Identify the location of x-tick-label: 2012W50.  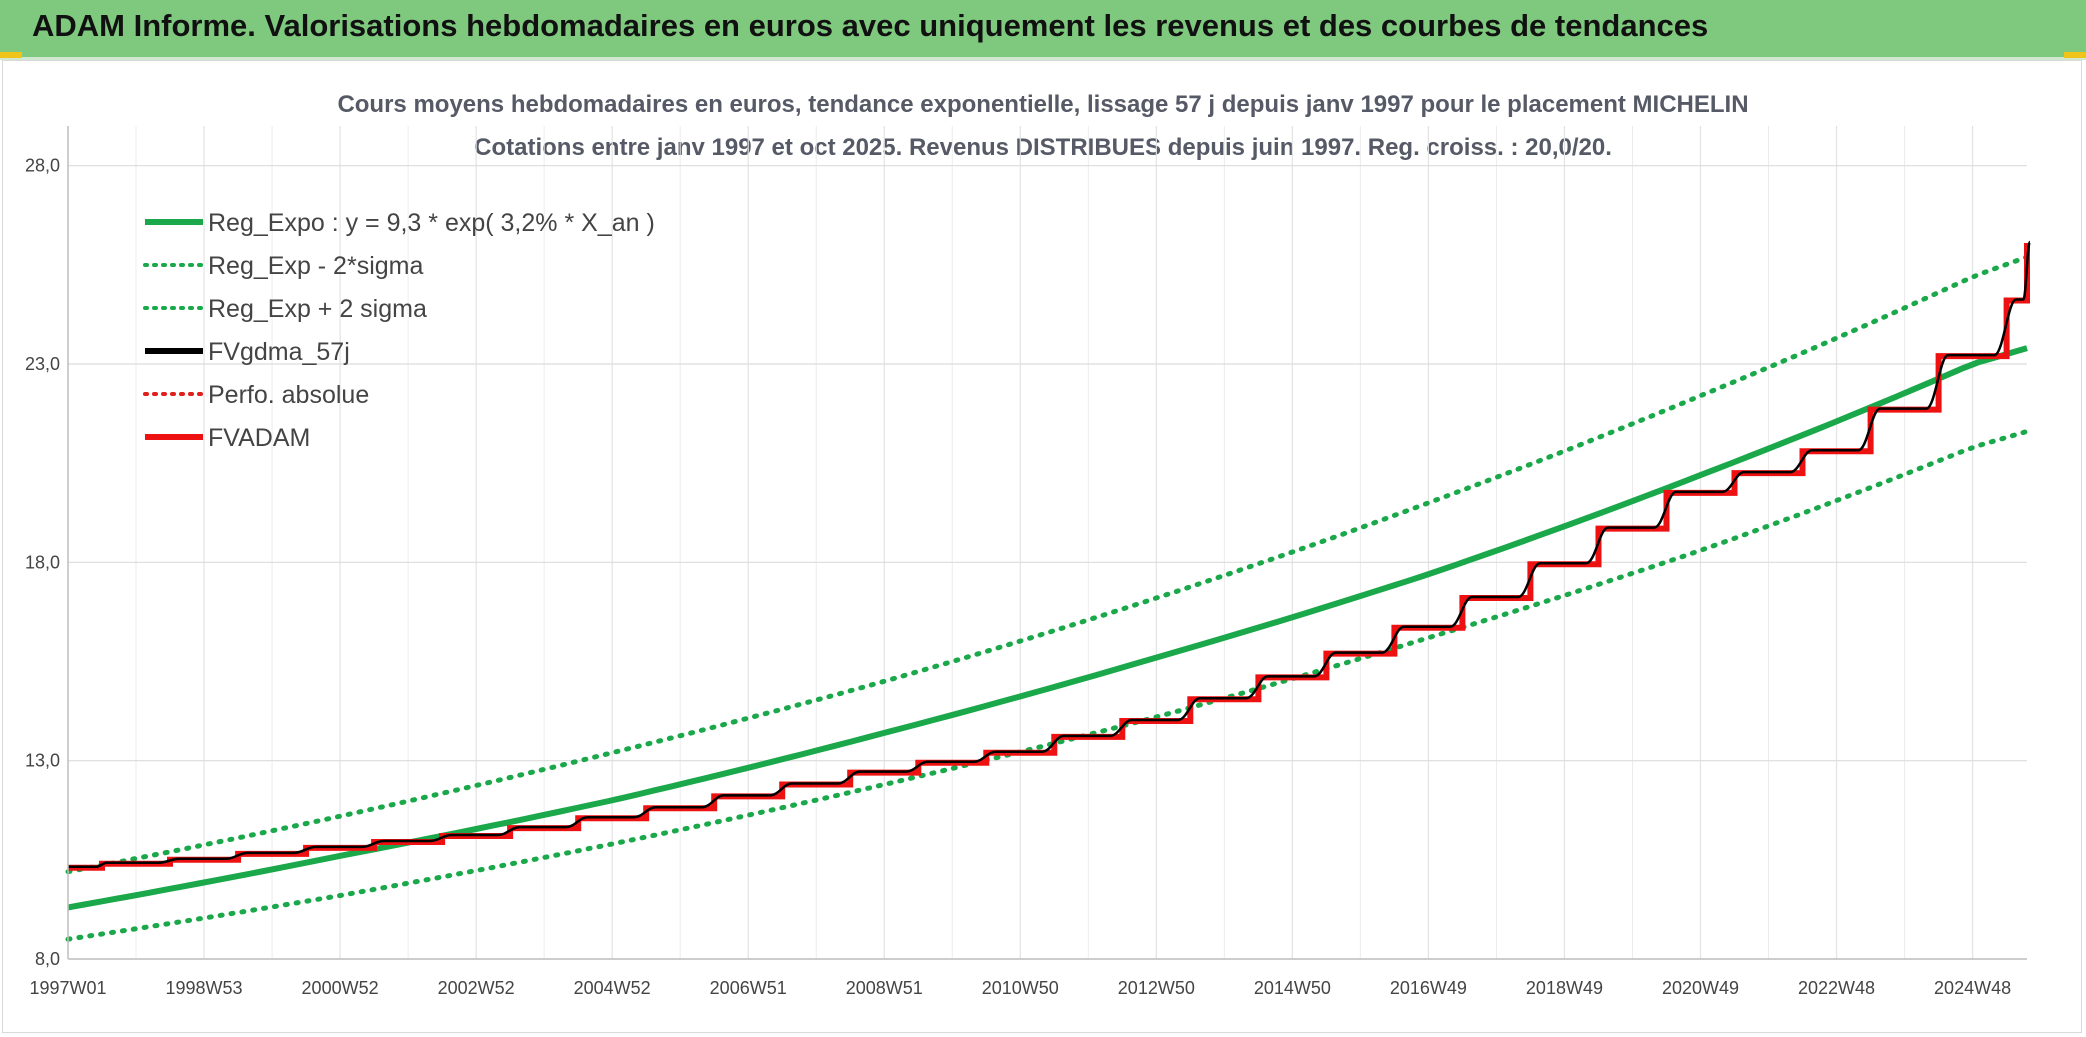
(1156, 988).